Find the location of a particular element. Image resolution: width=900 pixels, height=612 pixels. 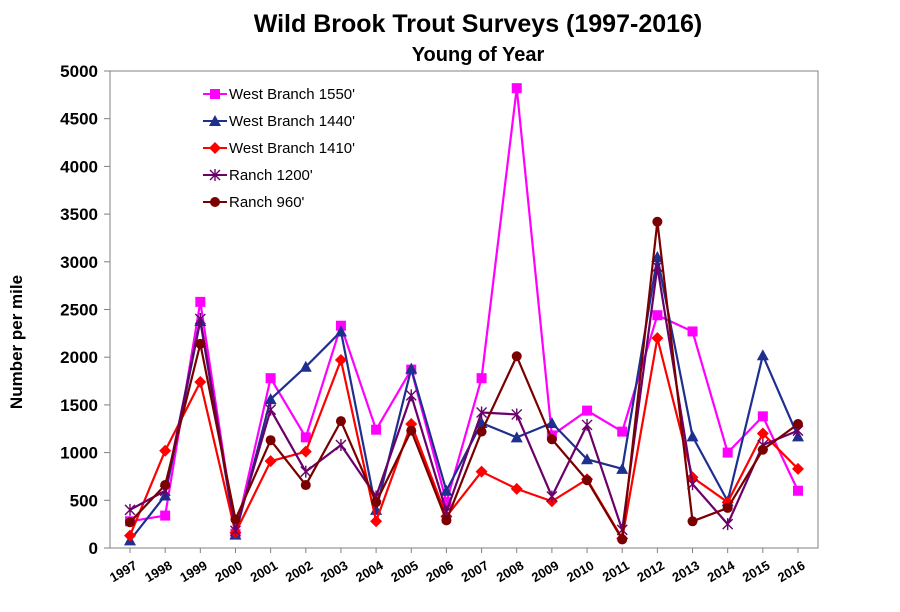

chart-title: Wild Brook Trout Surveys (1997-2016) is located at coordinates (478, 24).